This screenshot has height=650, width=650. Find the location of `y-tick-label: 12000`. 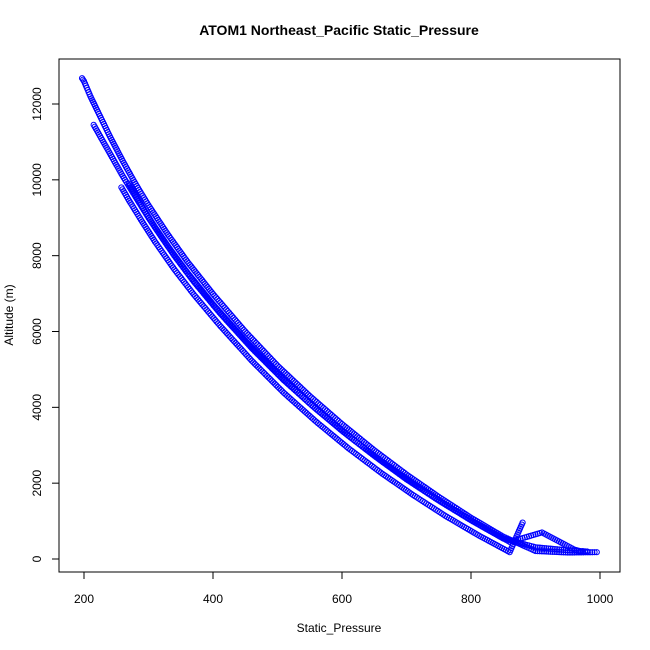

y-tick-label: 12000 is located at coordinates (37, 104).